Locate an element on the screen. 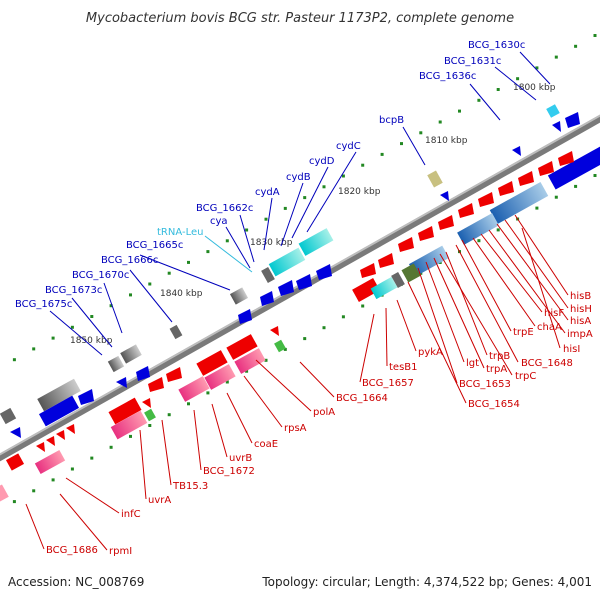  gene-label: rpsA is located at coordinates (295, 428).